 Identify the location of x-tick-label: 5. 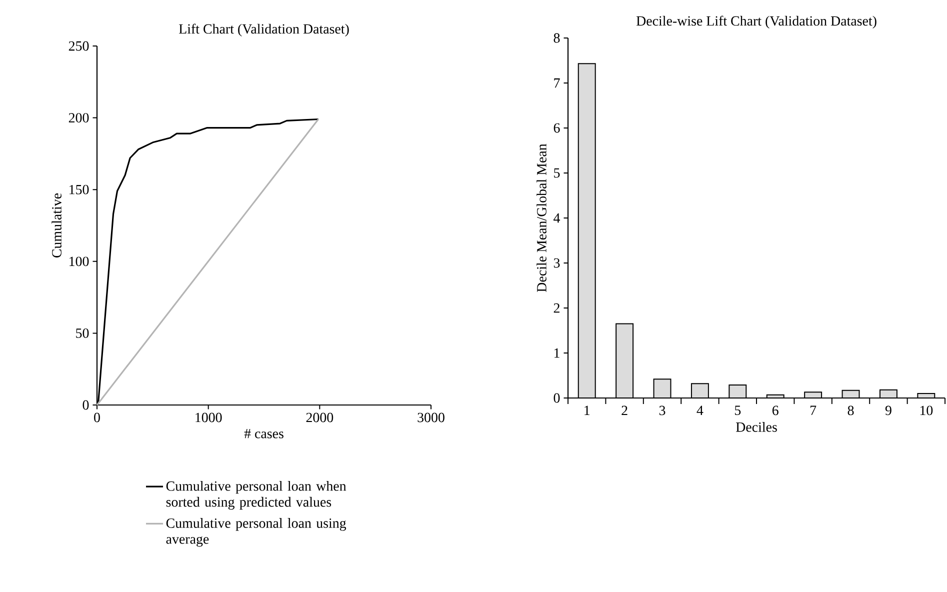
(737, 411).